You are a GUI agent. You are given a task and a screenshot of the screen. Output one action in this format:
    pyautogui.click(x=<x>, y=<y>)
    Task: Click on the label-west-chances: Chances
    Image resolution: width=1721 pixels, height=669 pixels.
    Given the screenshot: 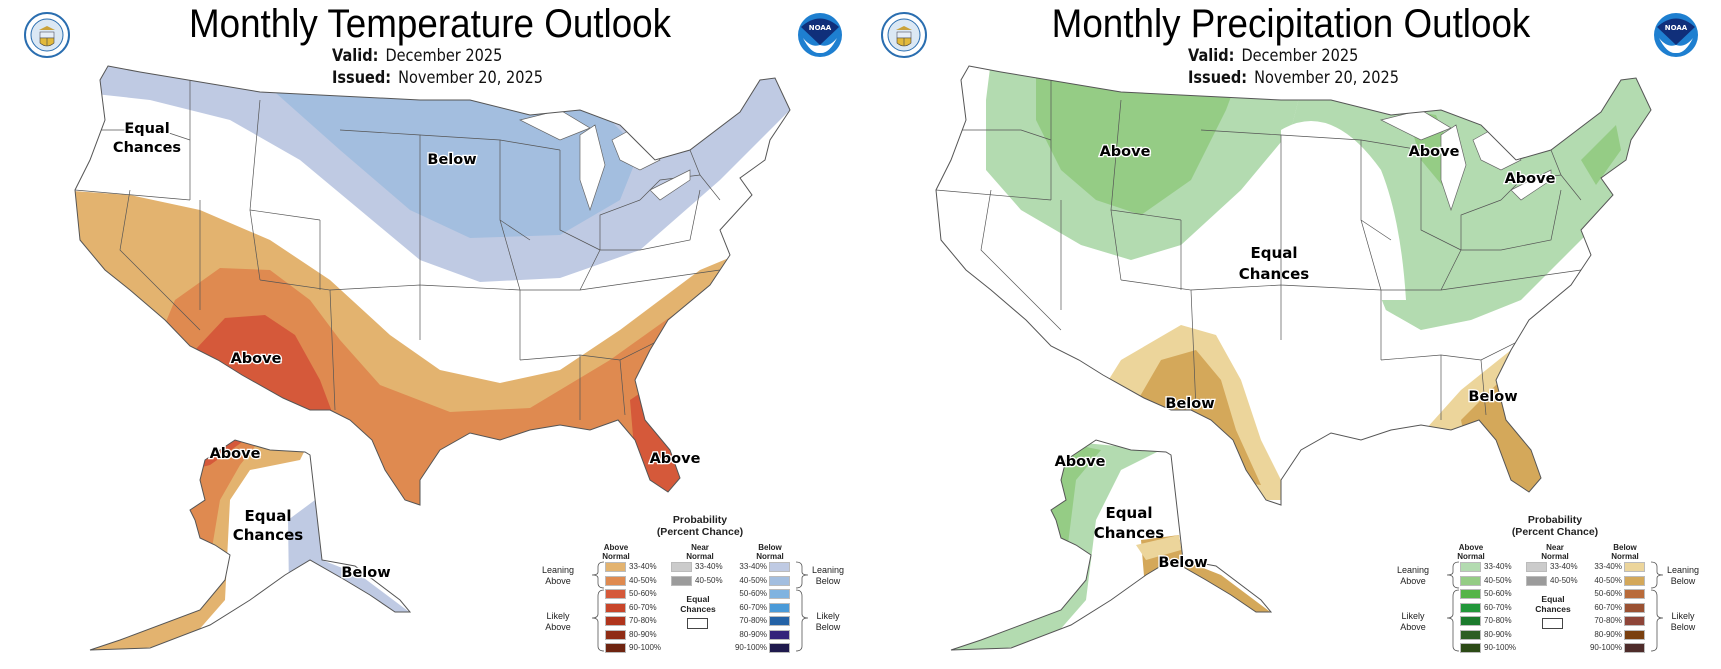 What is the action you would take?
    pyautogui.click(x=147, y=148)
    